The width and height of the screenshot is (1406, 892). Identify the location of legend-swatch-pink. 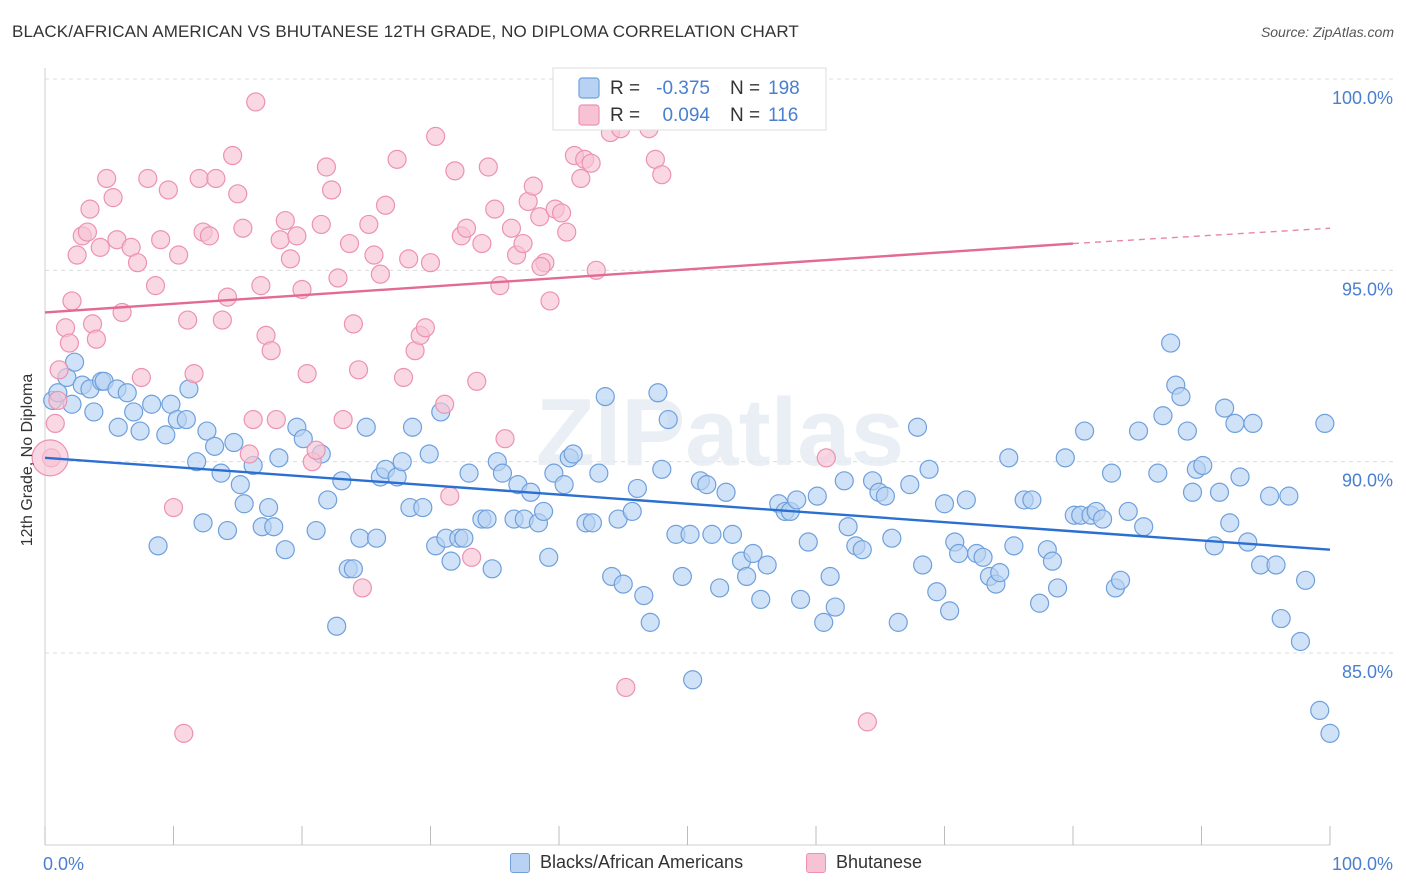
(816, 862).